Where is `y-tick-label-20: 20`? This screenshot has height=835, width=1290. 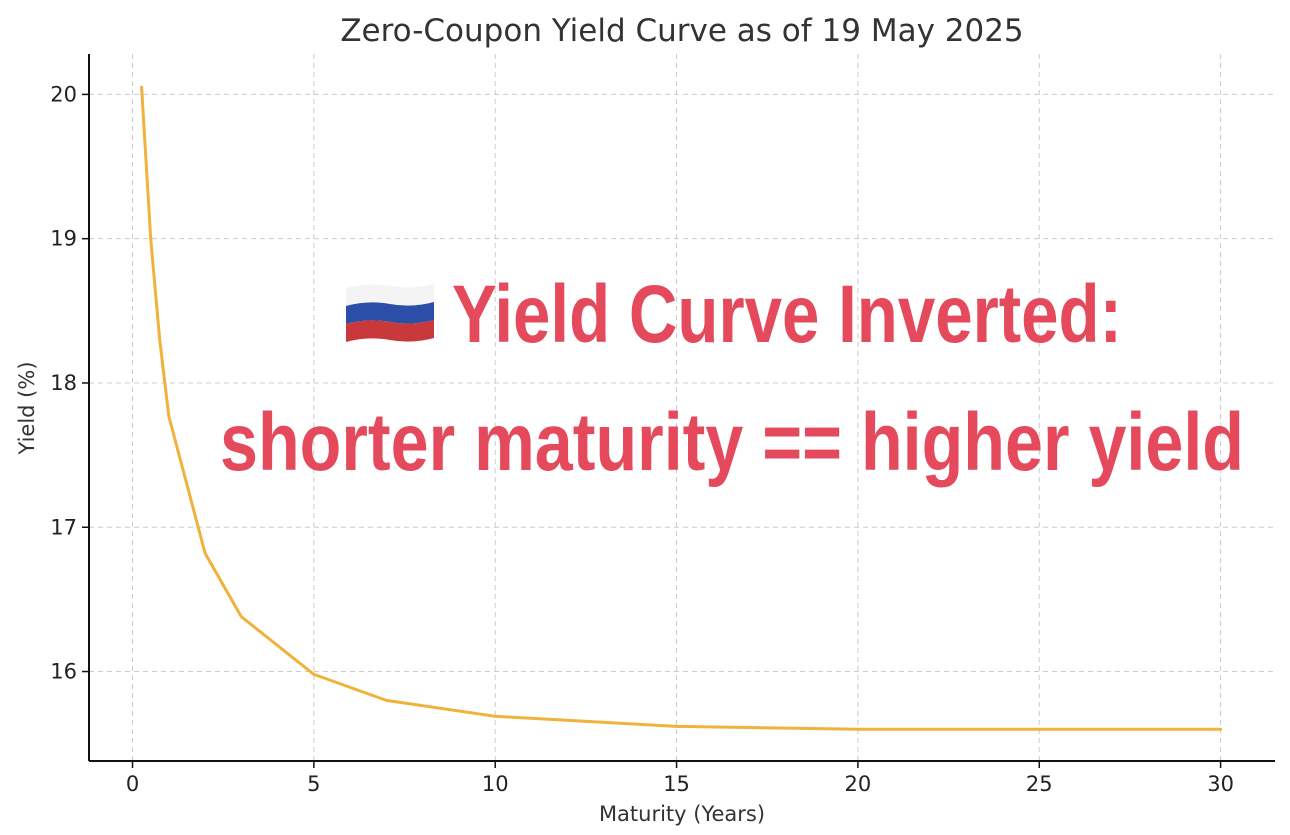 y-tick-label-20: 20 is located at coordinates (63, 94).